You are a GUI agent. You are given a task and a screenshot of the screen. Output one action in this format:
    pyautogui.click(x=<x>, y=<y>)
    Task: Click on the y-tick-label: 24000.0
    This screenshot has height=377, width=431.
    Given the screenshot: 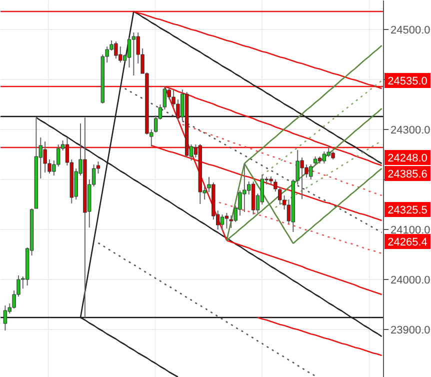 What is the action you would take?
    pyautogui.click(x=410, y=280)
    